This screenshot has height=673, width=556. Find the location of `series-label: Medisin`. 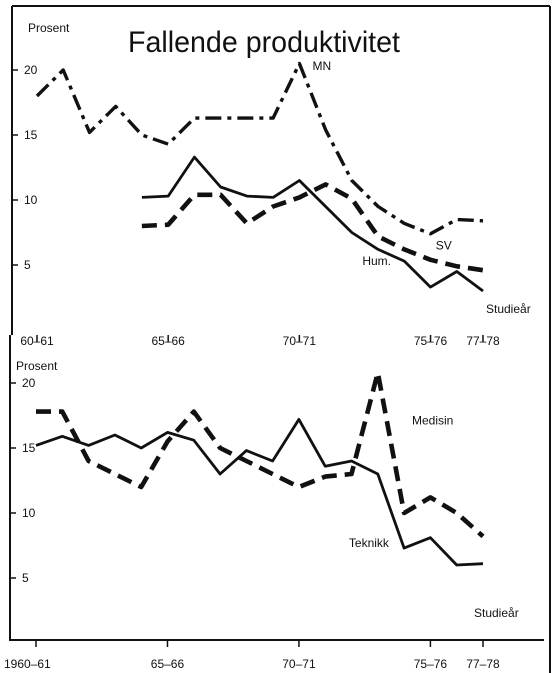

series-label: Medisin is located at coordinates (432, 421).